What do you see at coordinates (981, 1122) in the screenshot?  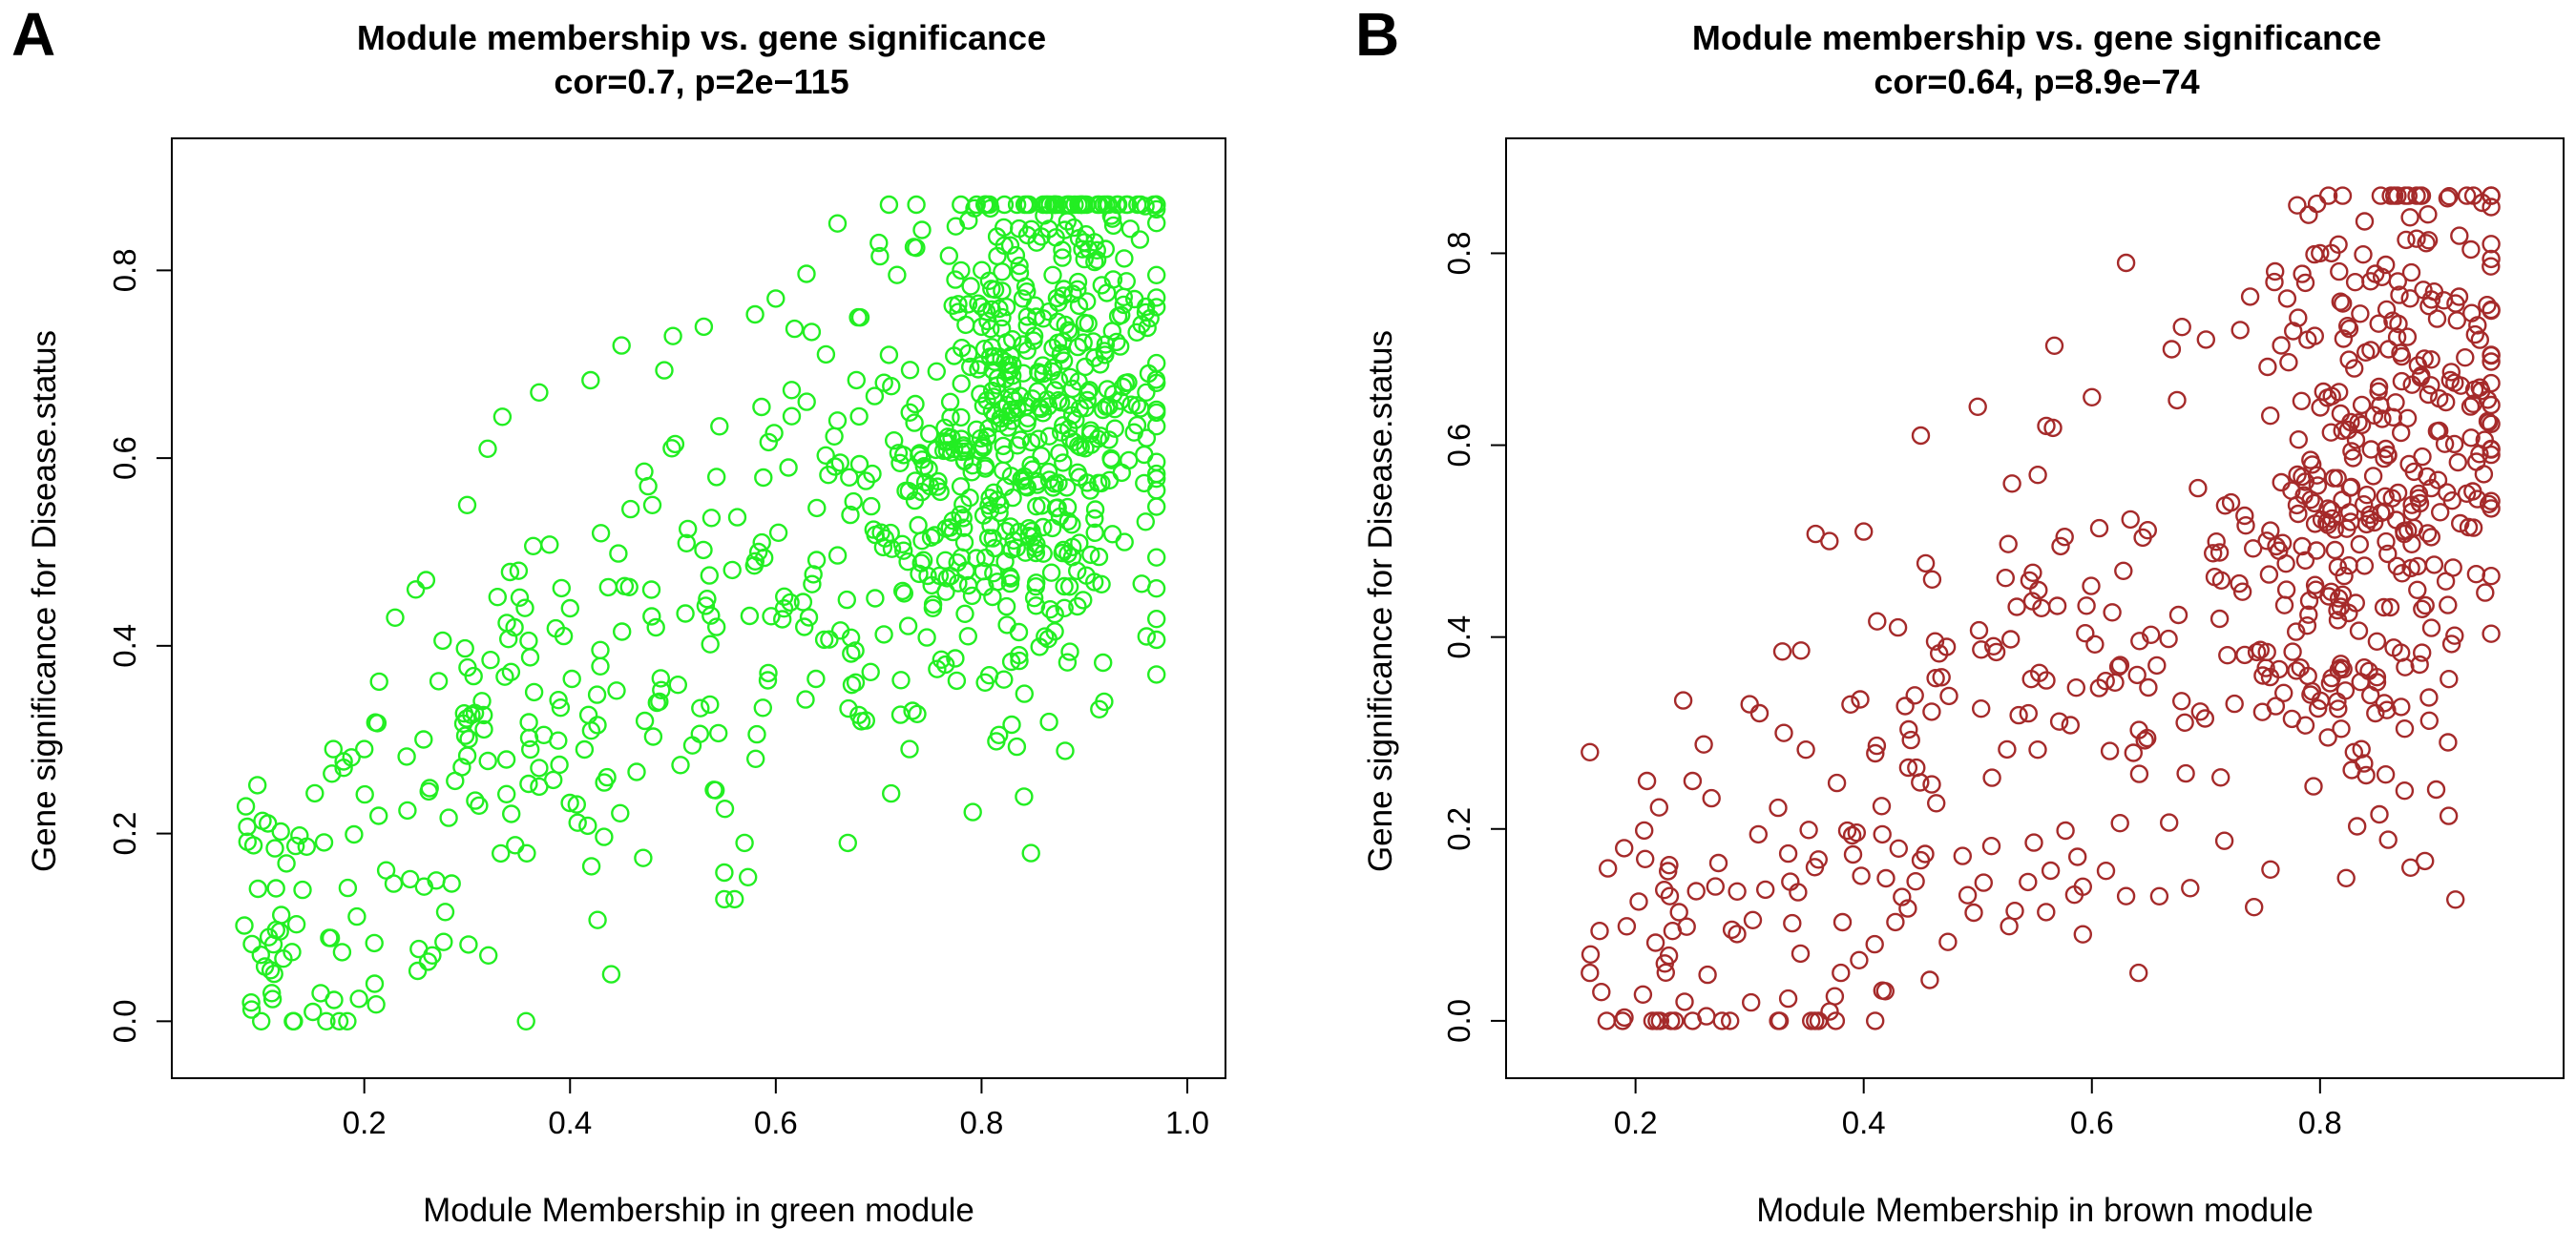 I see `x-tick-label: 0.8` at bounding box center [981, 1122].